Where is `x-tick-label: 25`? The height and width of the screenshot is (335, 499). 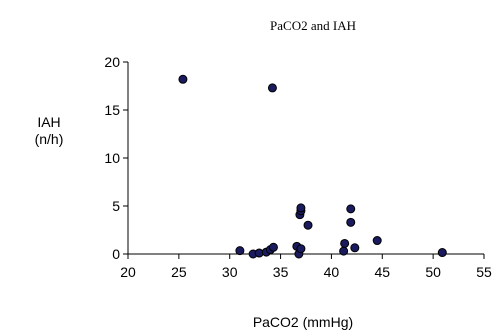 x-tick-label: 25 is located at coordinates (179, 272).